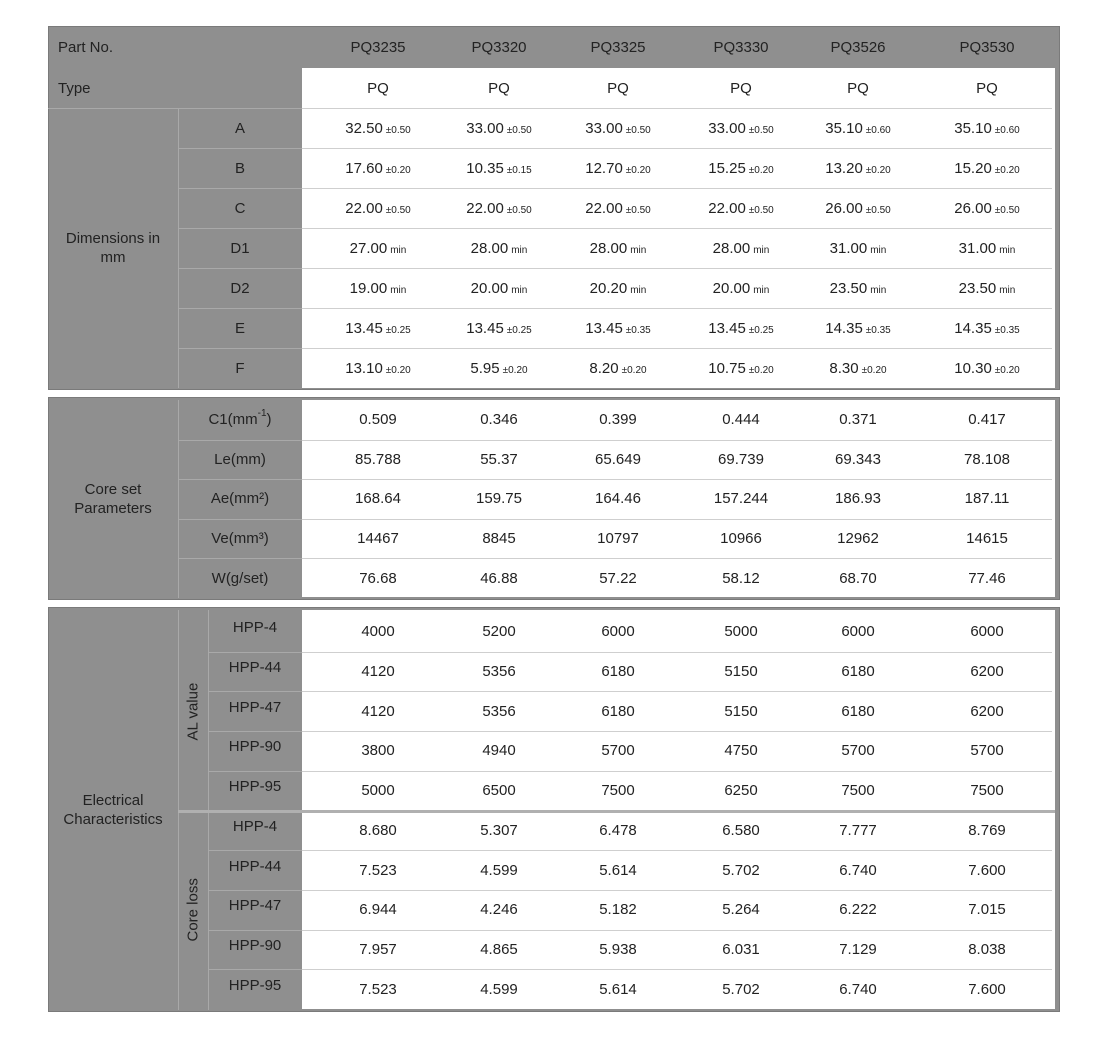  What do you see at coordinates (364, 168) in the screenshot?
I see `value: 17.60` at bounding box center [364, 168].